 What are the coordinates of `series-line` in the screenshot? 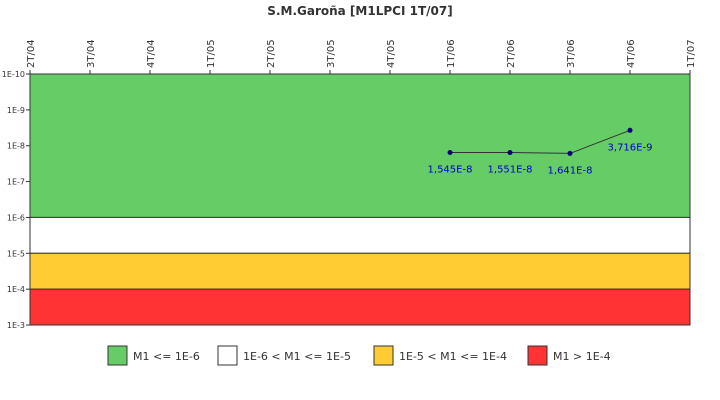 It's located at (540, 141).